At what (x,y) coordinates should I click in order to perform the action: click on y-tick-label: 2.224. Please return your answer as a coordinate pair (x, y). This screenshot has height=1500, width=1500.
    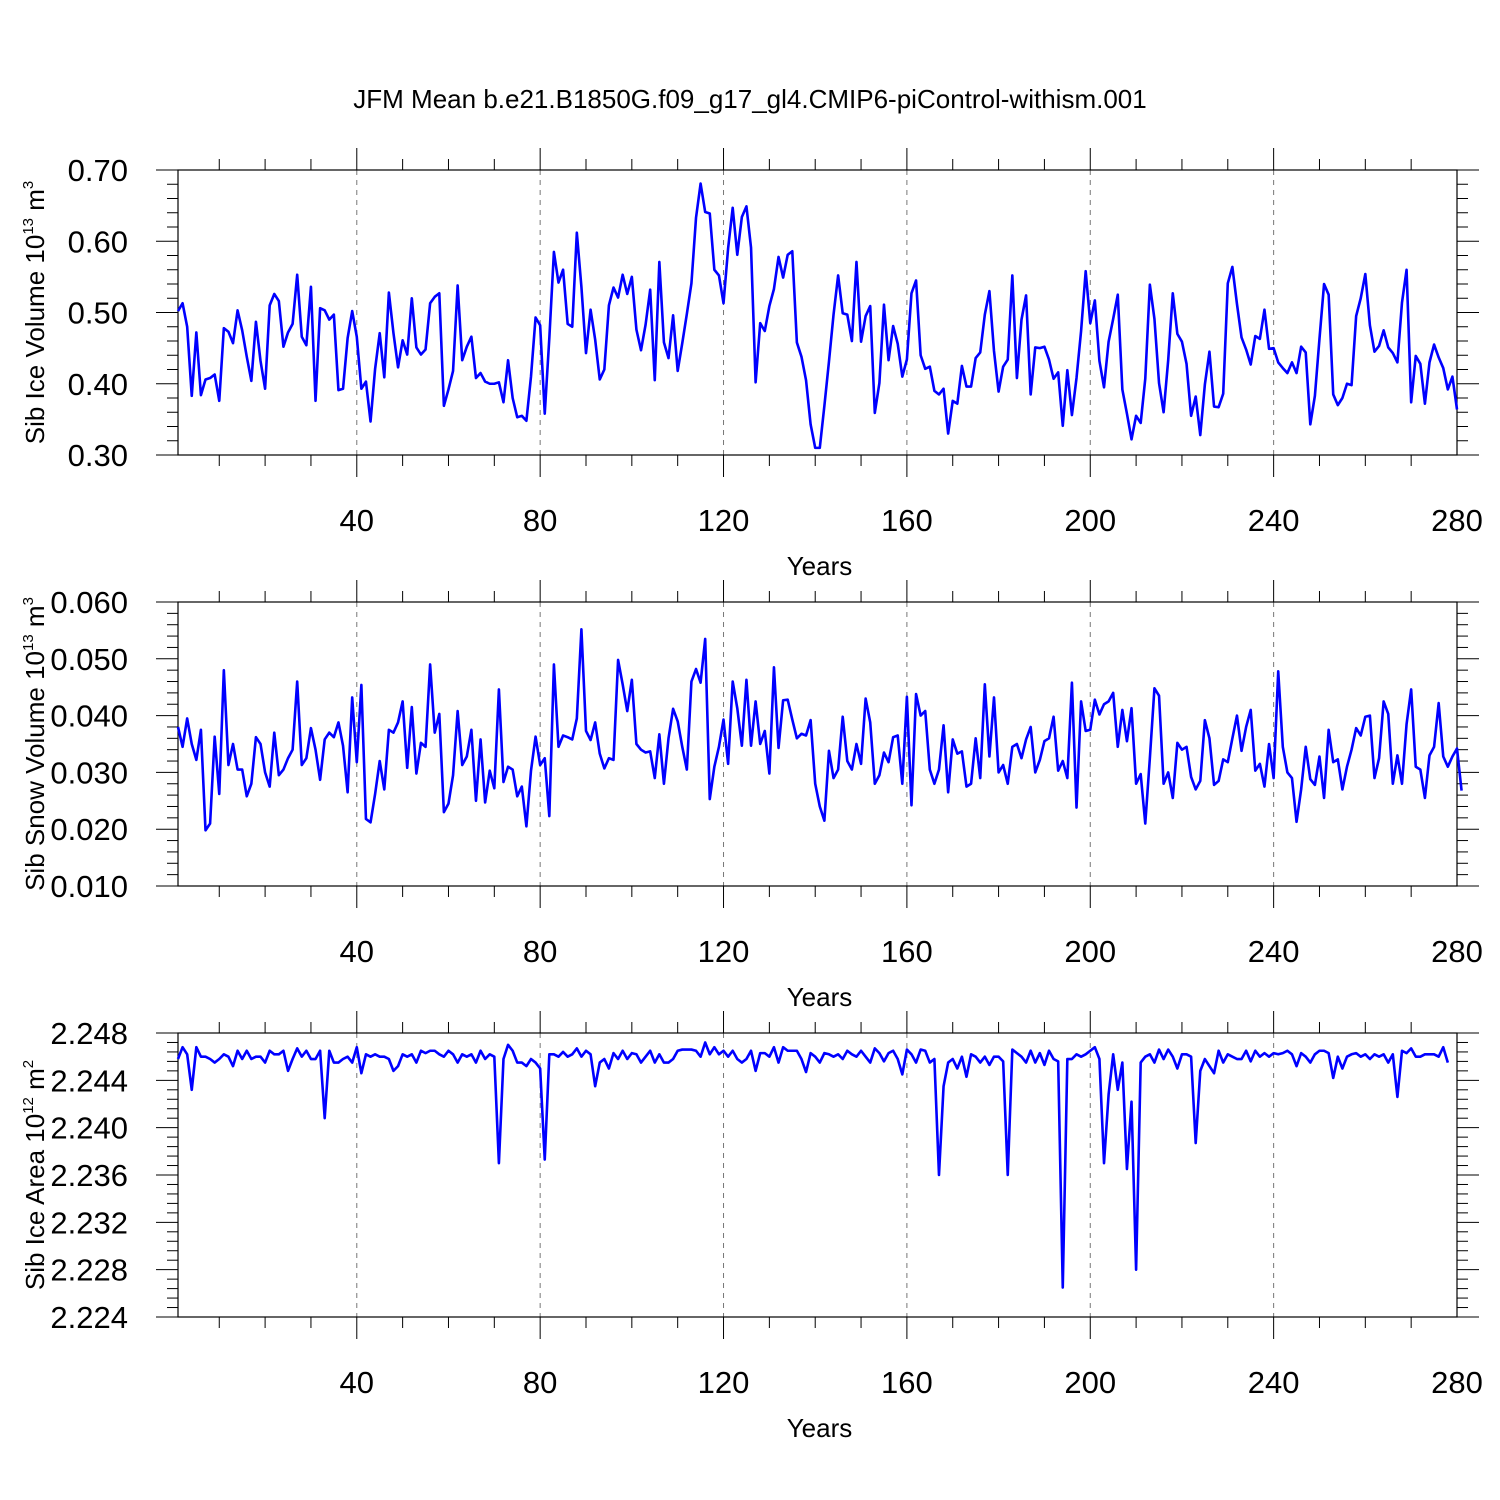
    Looking at the image, I should click on (89, 1317).